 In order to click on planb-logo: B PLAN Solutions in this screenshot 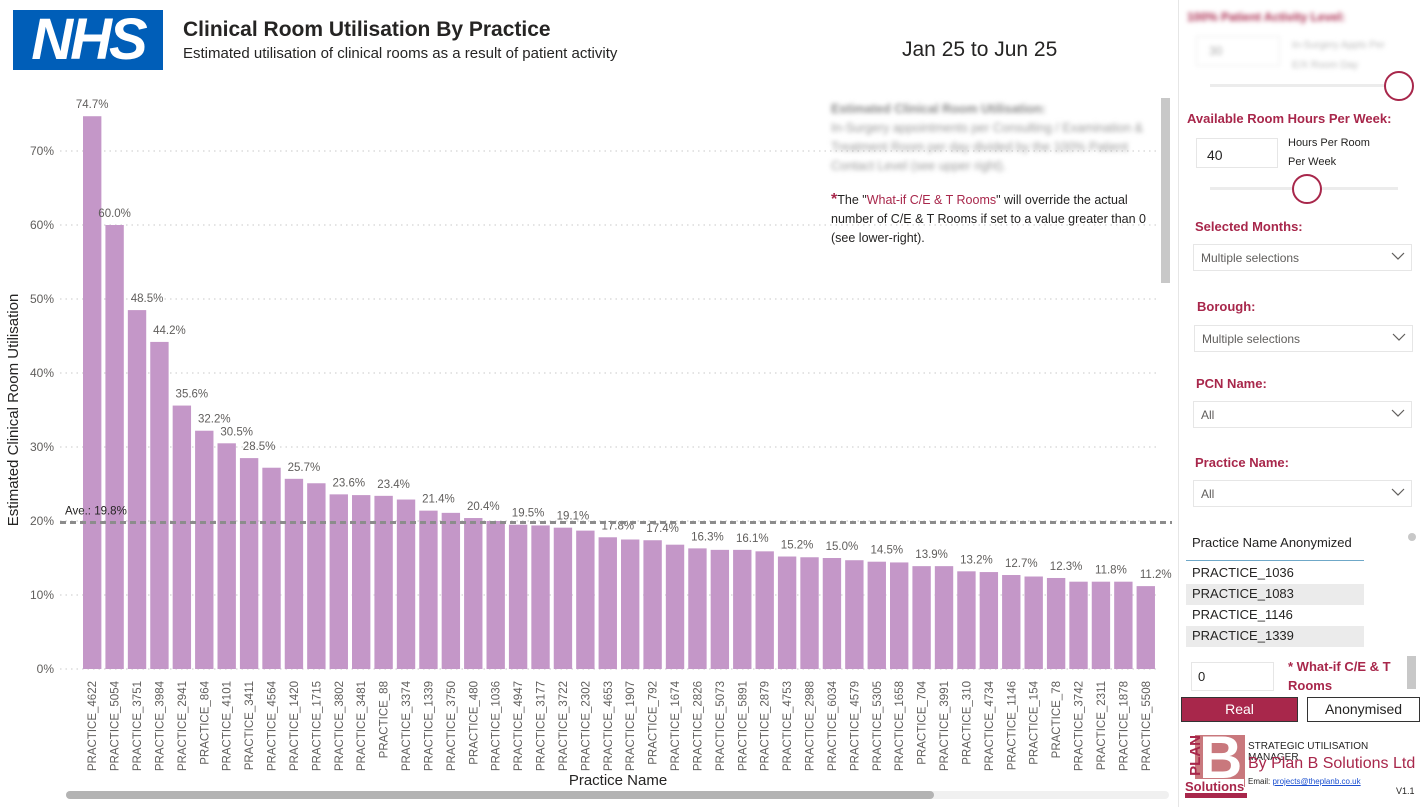, I will do `click(1216, 762)`.